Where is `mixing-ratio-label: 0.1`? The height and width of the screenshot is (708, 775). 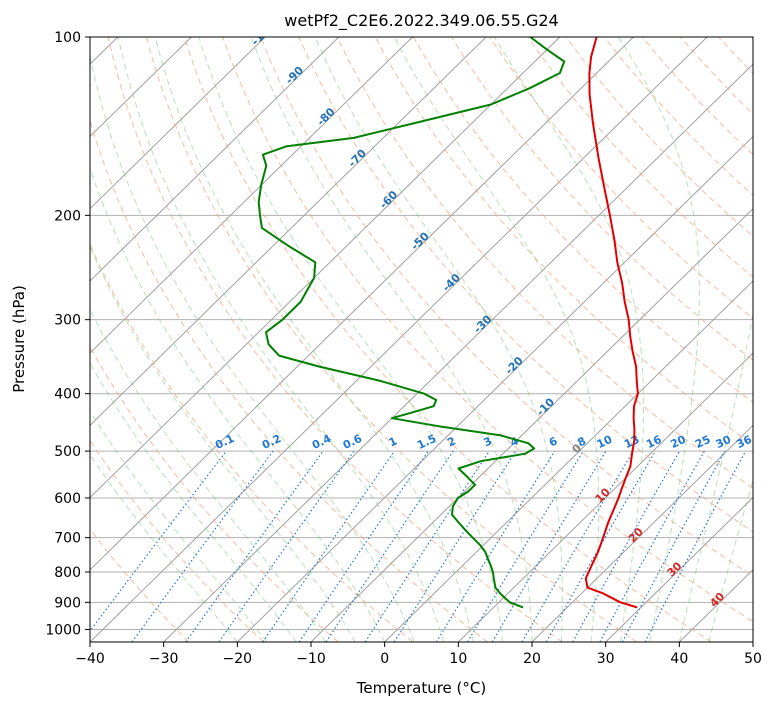 mixing-ratio-label: 0.1 is located at coordinates (224, 442).